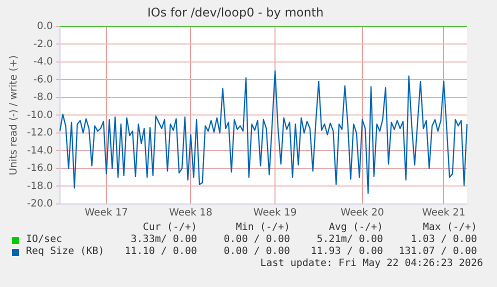 The width and height of the screenshot is (497, 287). What do you see at coordinates (43, 98) in the screenshot?
I see `y-tick-label: -8.0` at bounding box center [43, 98].